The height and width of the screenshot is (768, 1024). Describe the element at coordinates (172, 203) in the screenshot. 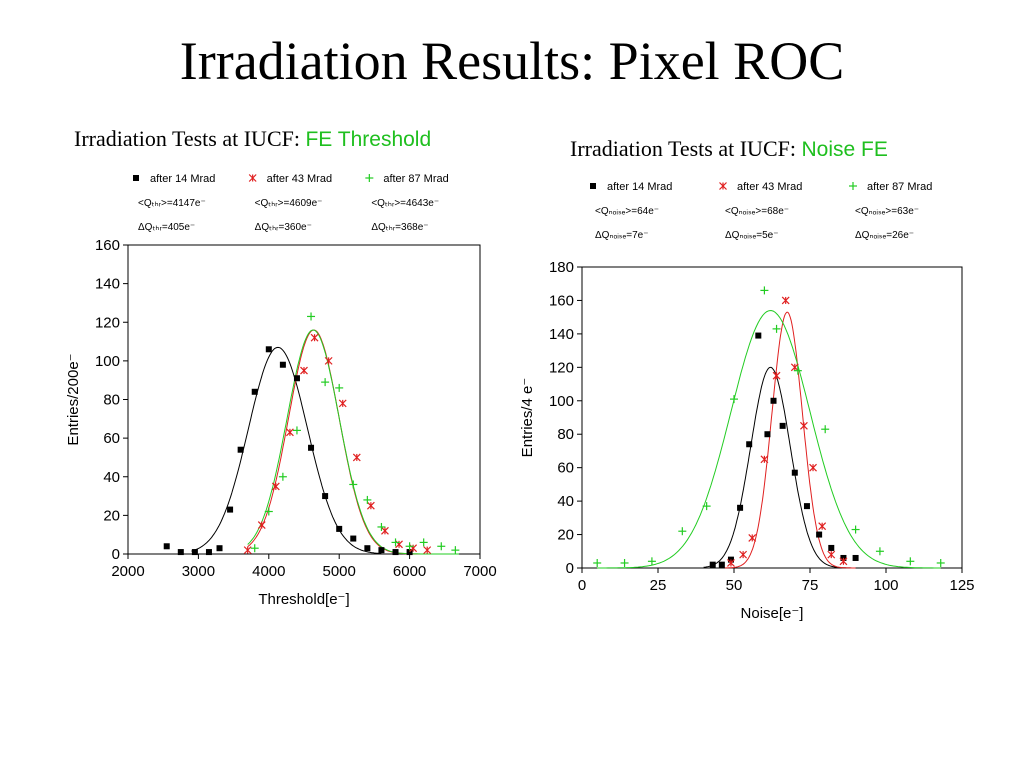

I see `legend-mean: <Qₜₕᵣ>=4147e⁻` at that location.